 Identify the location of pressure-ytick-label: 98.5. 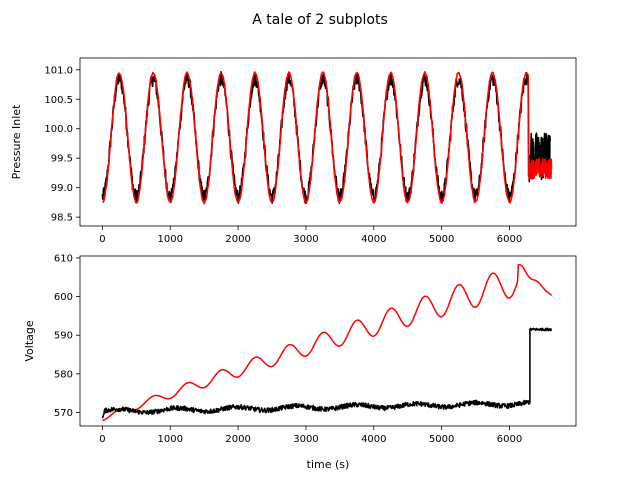
(62, 218).